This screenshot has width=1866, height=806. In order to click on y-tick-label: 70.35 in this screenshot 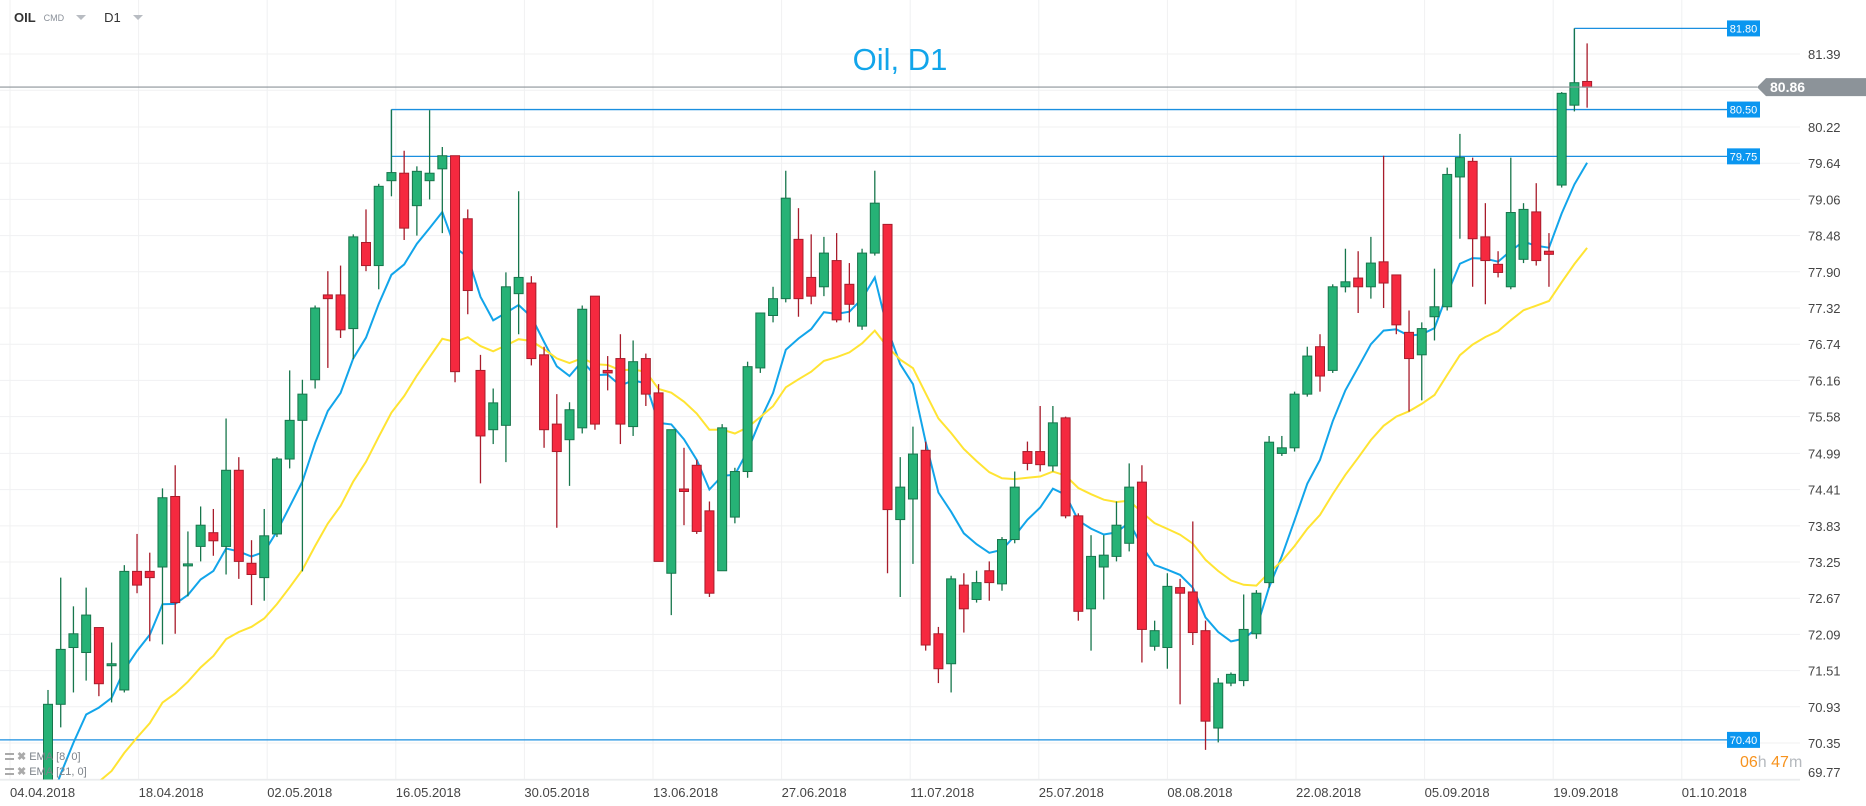, I will do `click(1824, 743)`.